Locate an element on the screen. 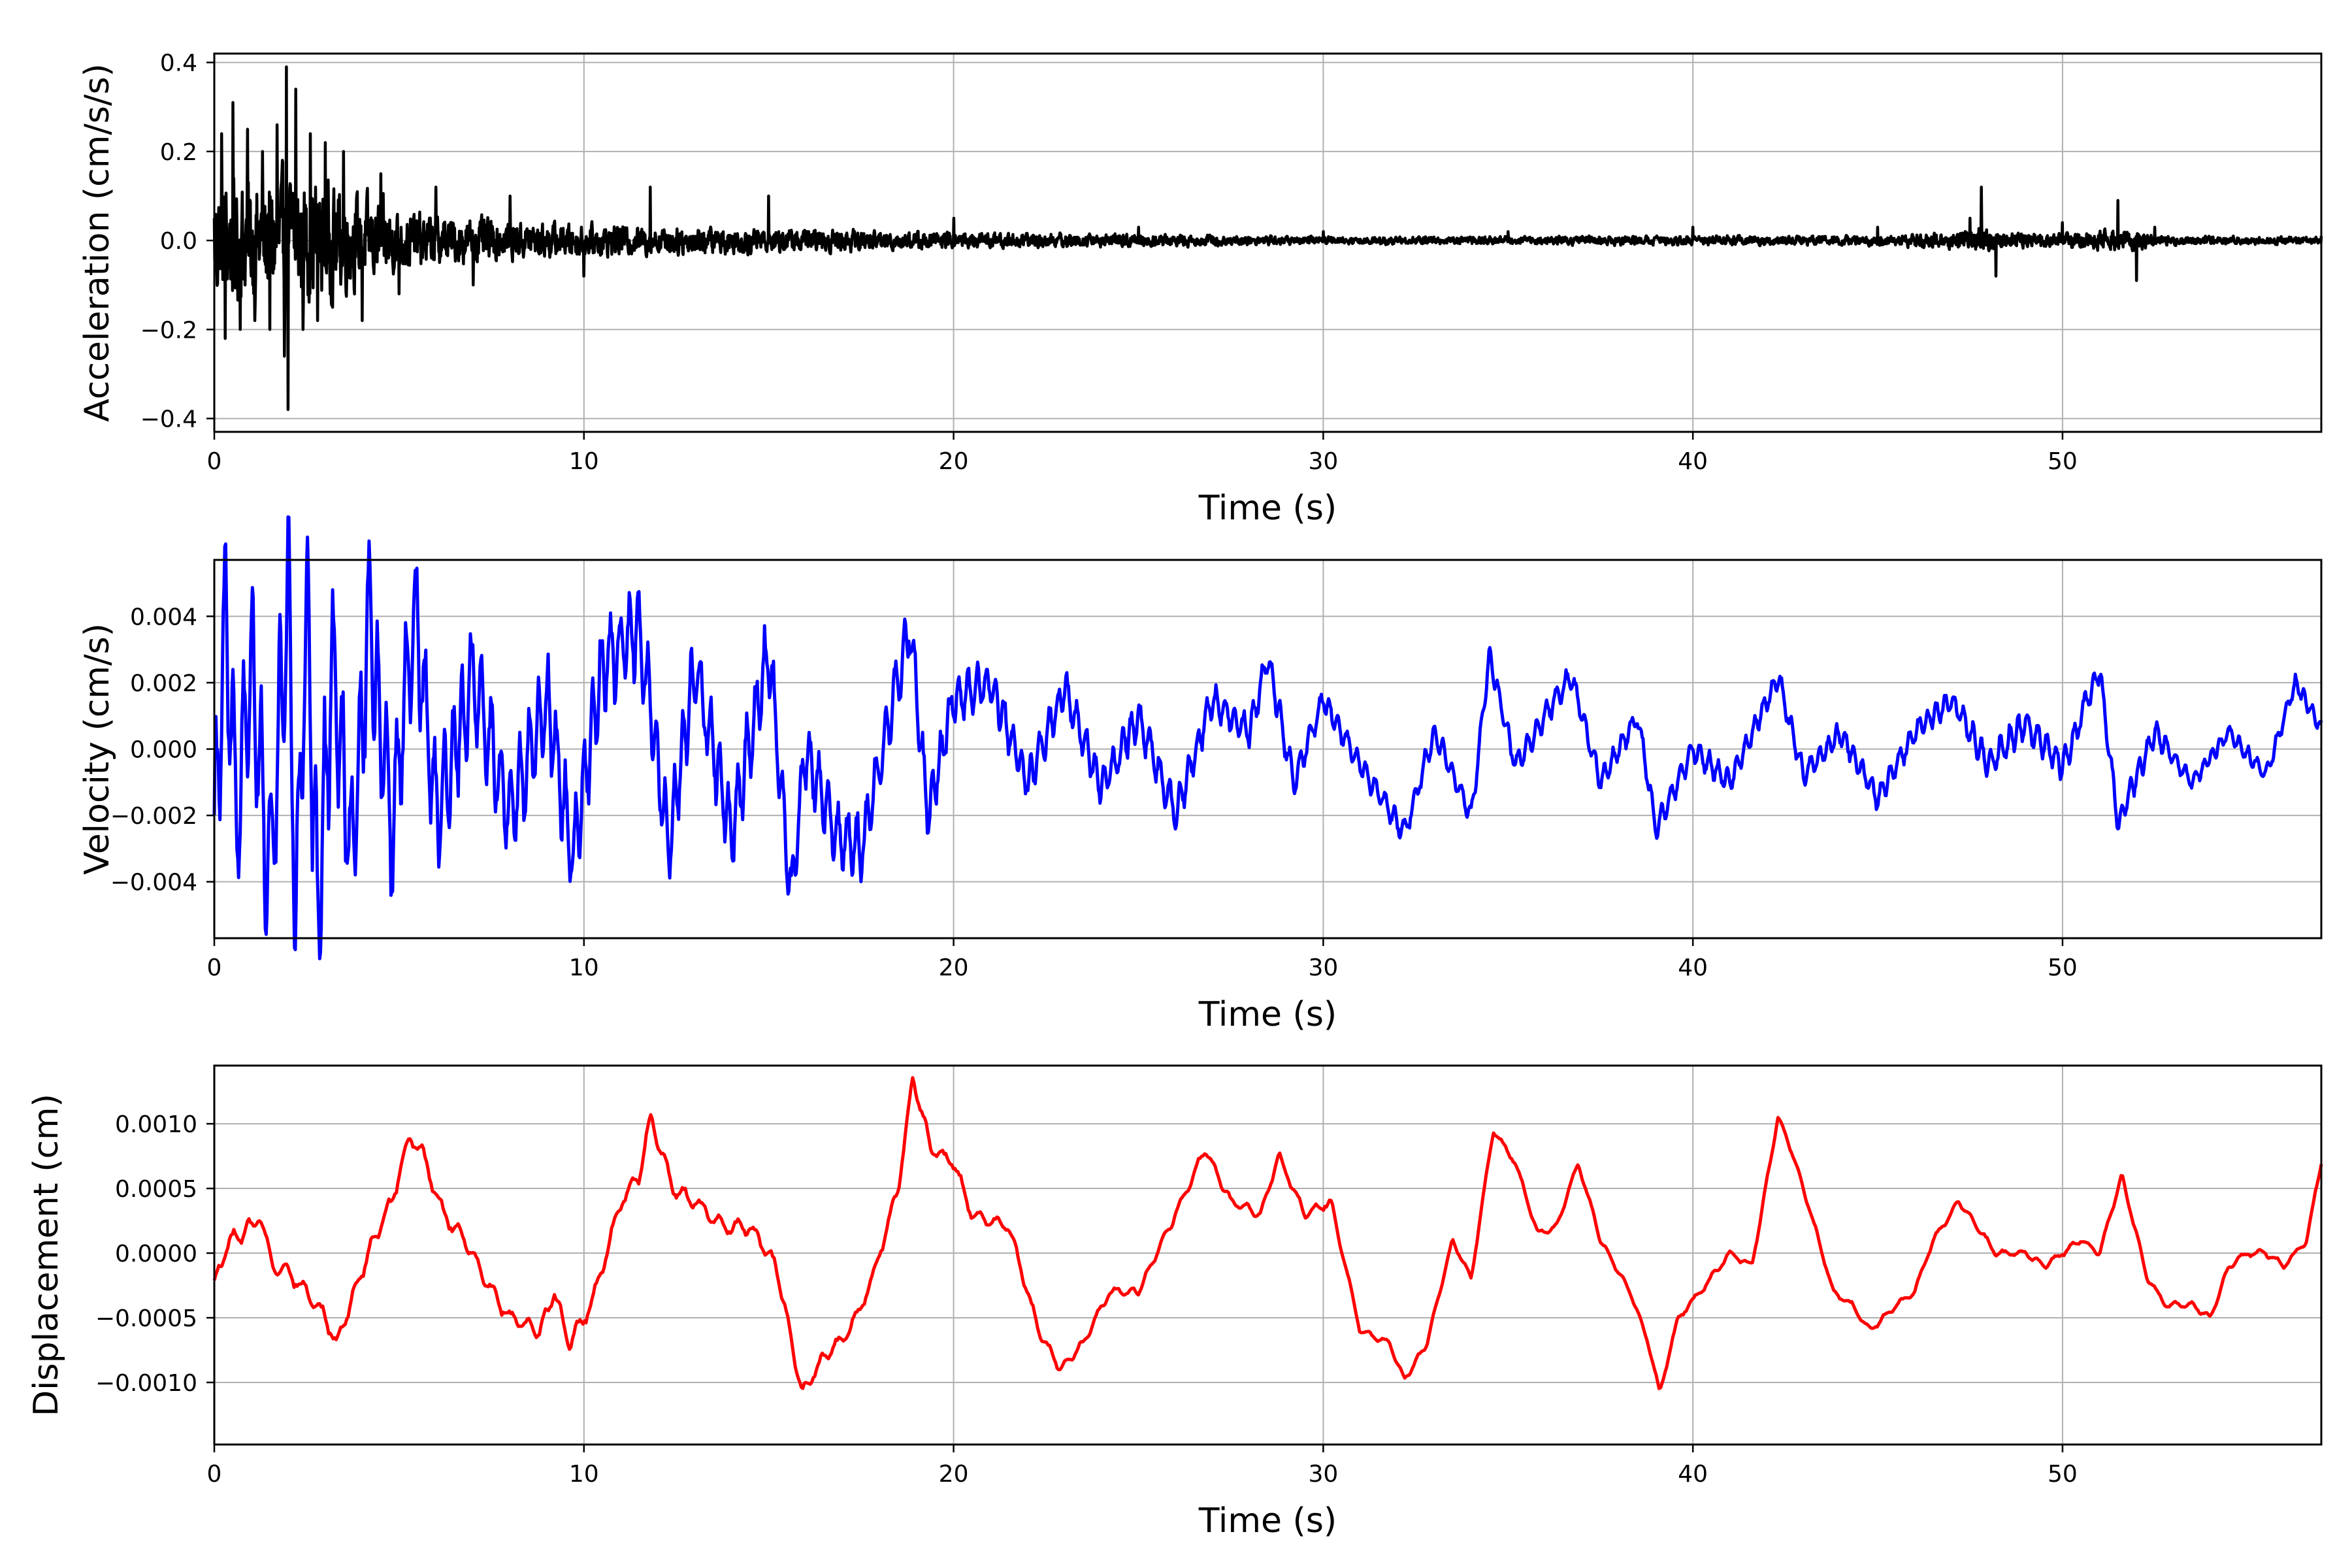  acceleration-y-tick-label: 0.0 is located at coordinates (178, 241).